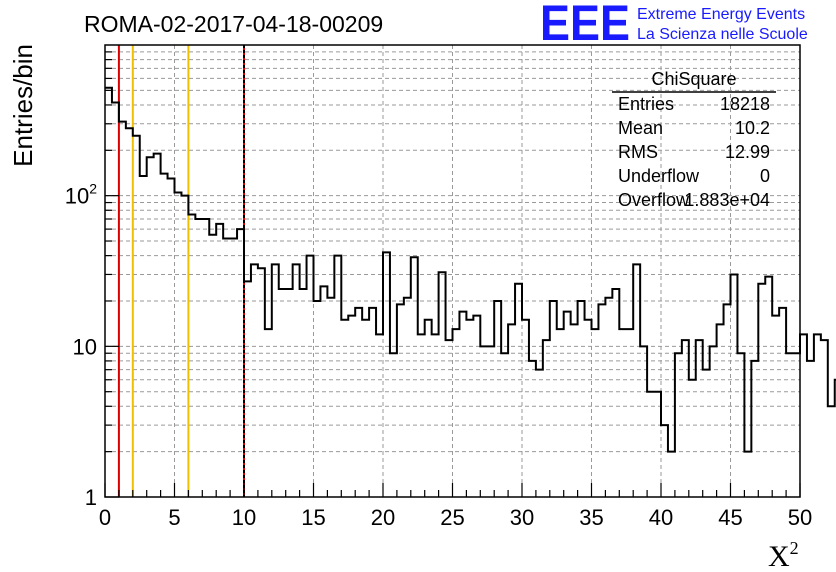 The height and width of the screenshot is (572, 836). What do you see at coordinates (383, 517) in the screenshot?
I see `x-tick-label: 20` at bounding box center [383, 517].